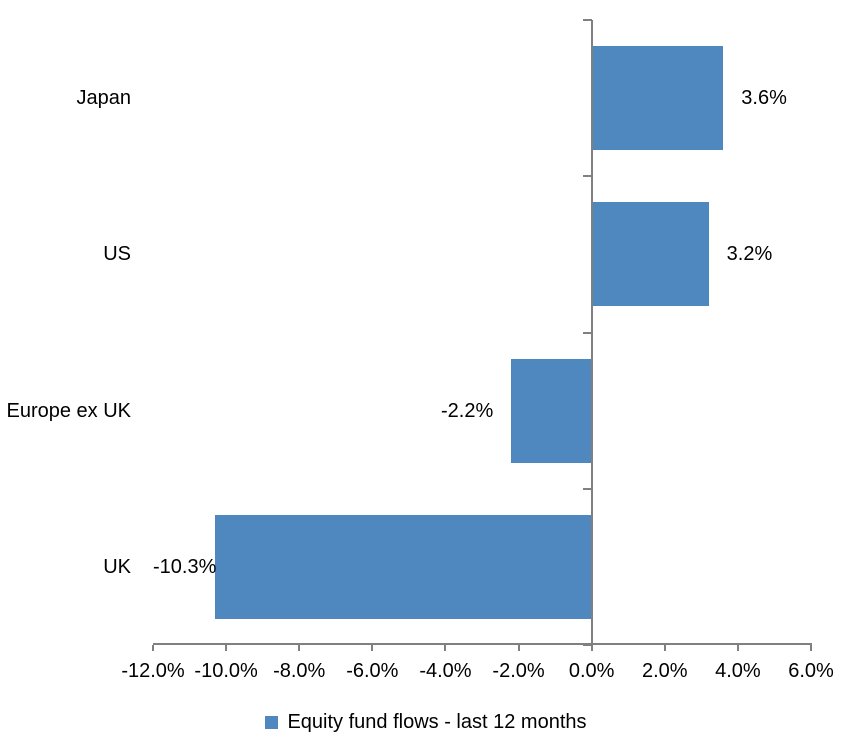 The height and width of the screenshot is (747, 852). Describe the element at coordinates (650, 254) in the screenshot. I see `bar-us` at that location.